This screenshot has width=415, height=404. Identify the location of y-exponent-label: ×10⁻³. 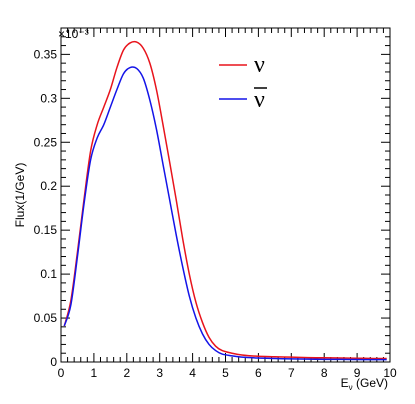
(73, 34).